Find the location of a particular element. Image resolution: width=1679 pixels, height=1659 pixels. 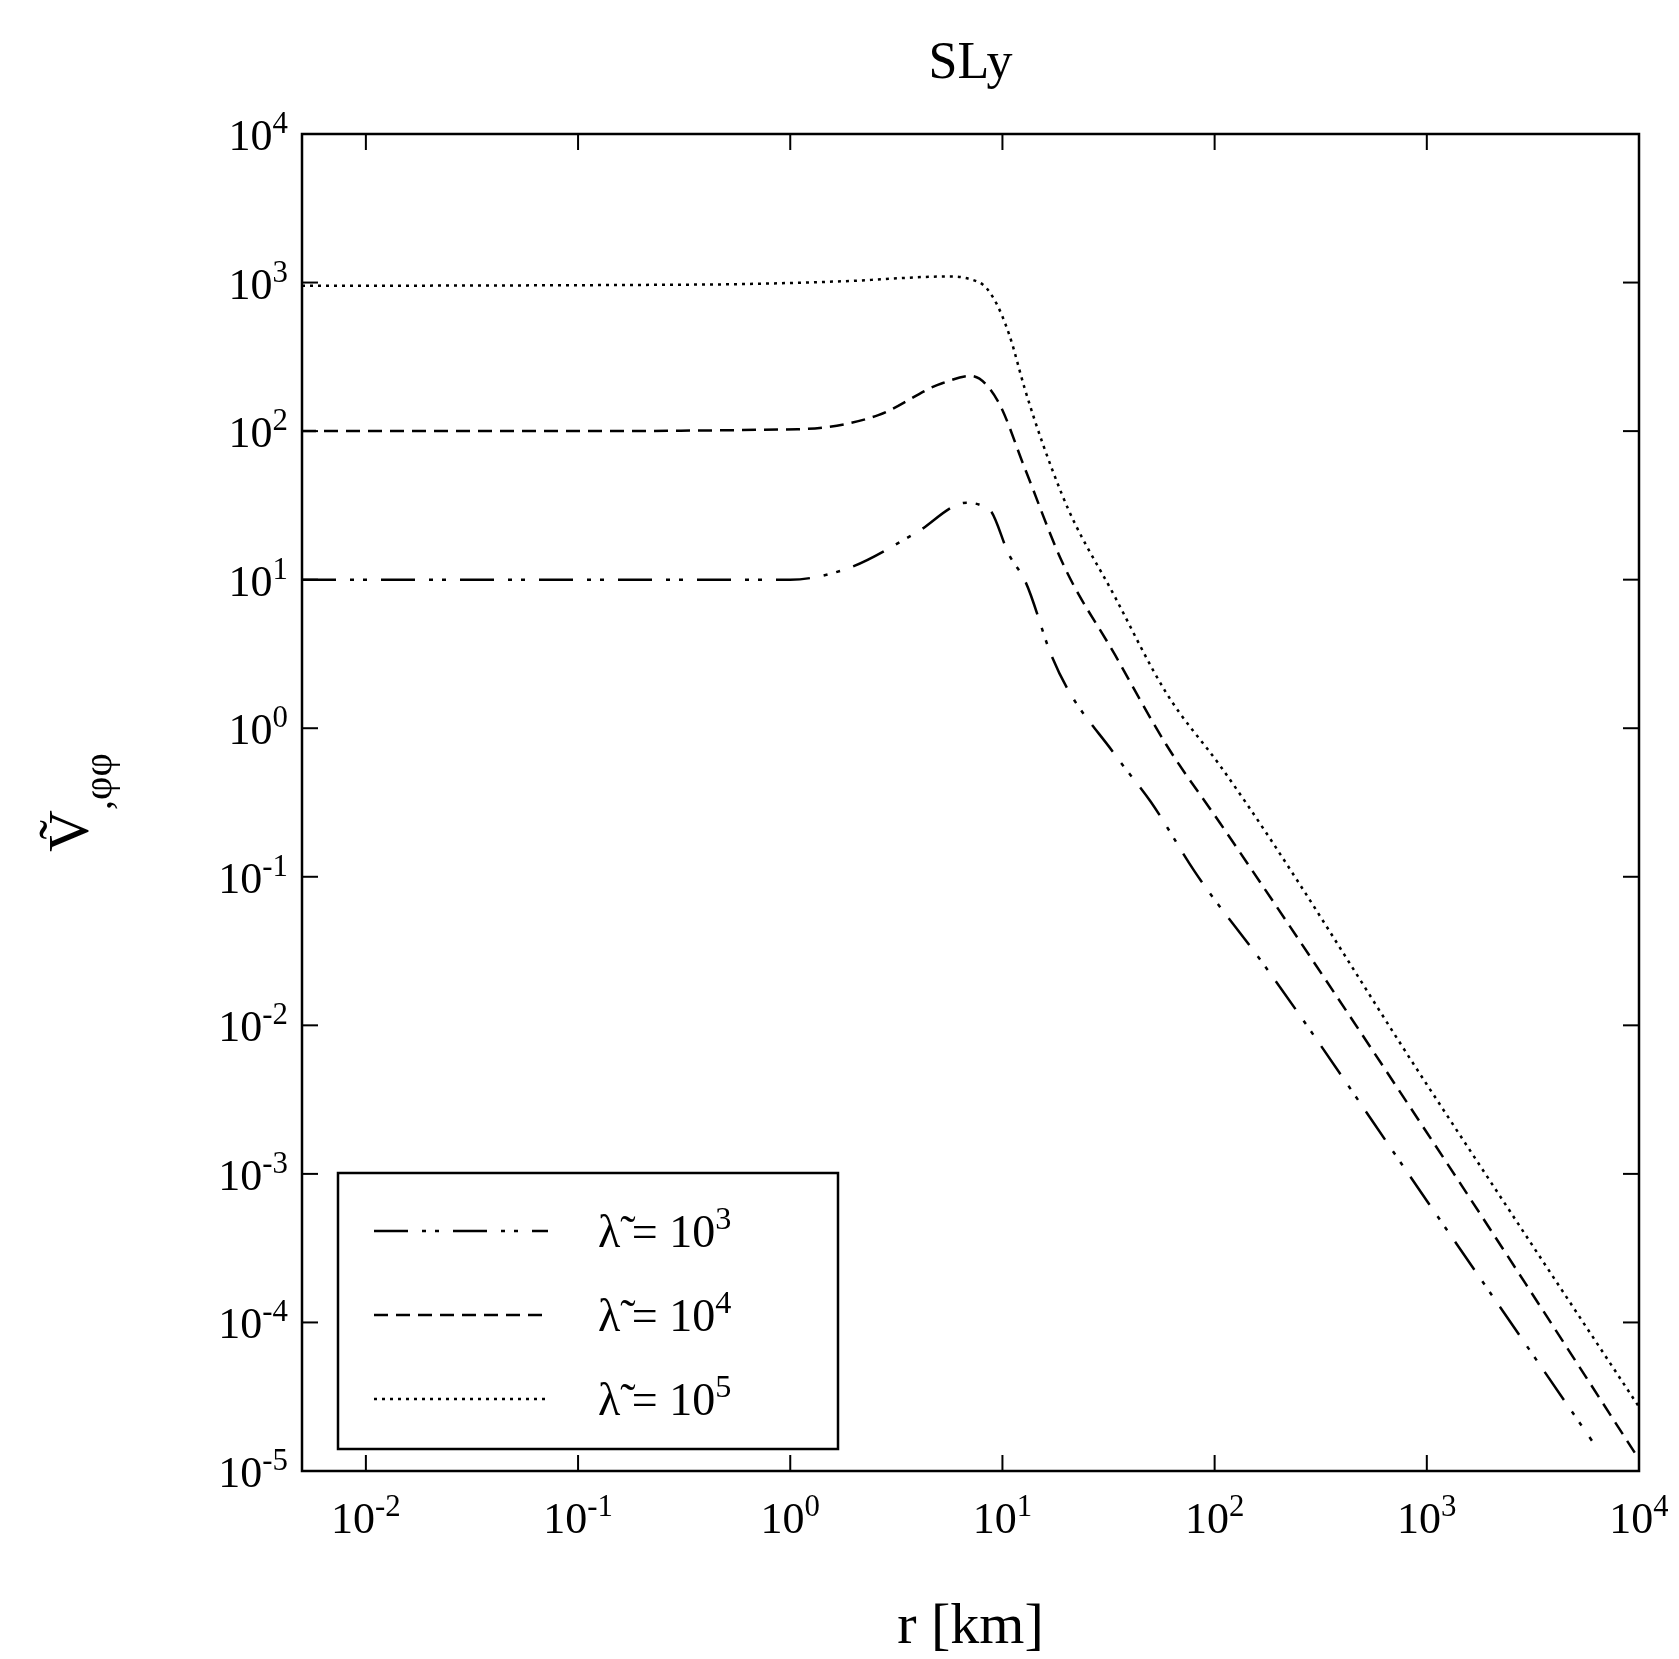

y-tick-label: 10$^{-5}$ is located at coordinates (253, 1470).